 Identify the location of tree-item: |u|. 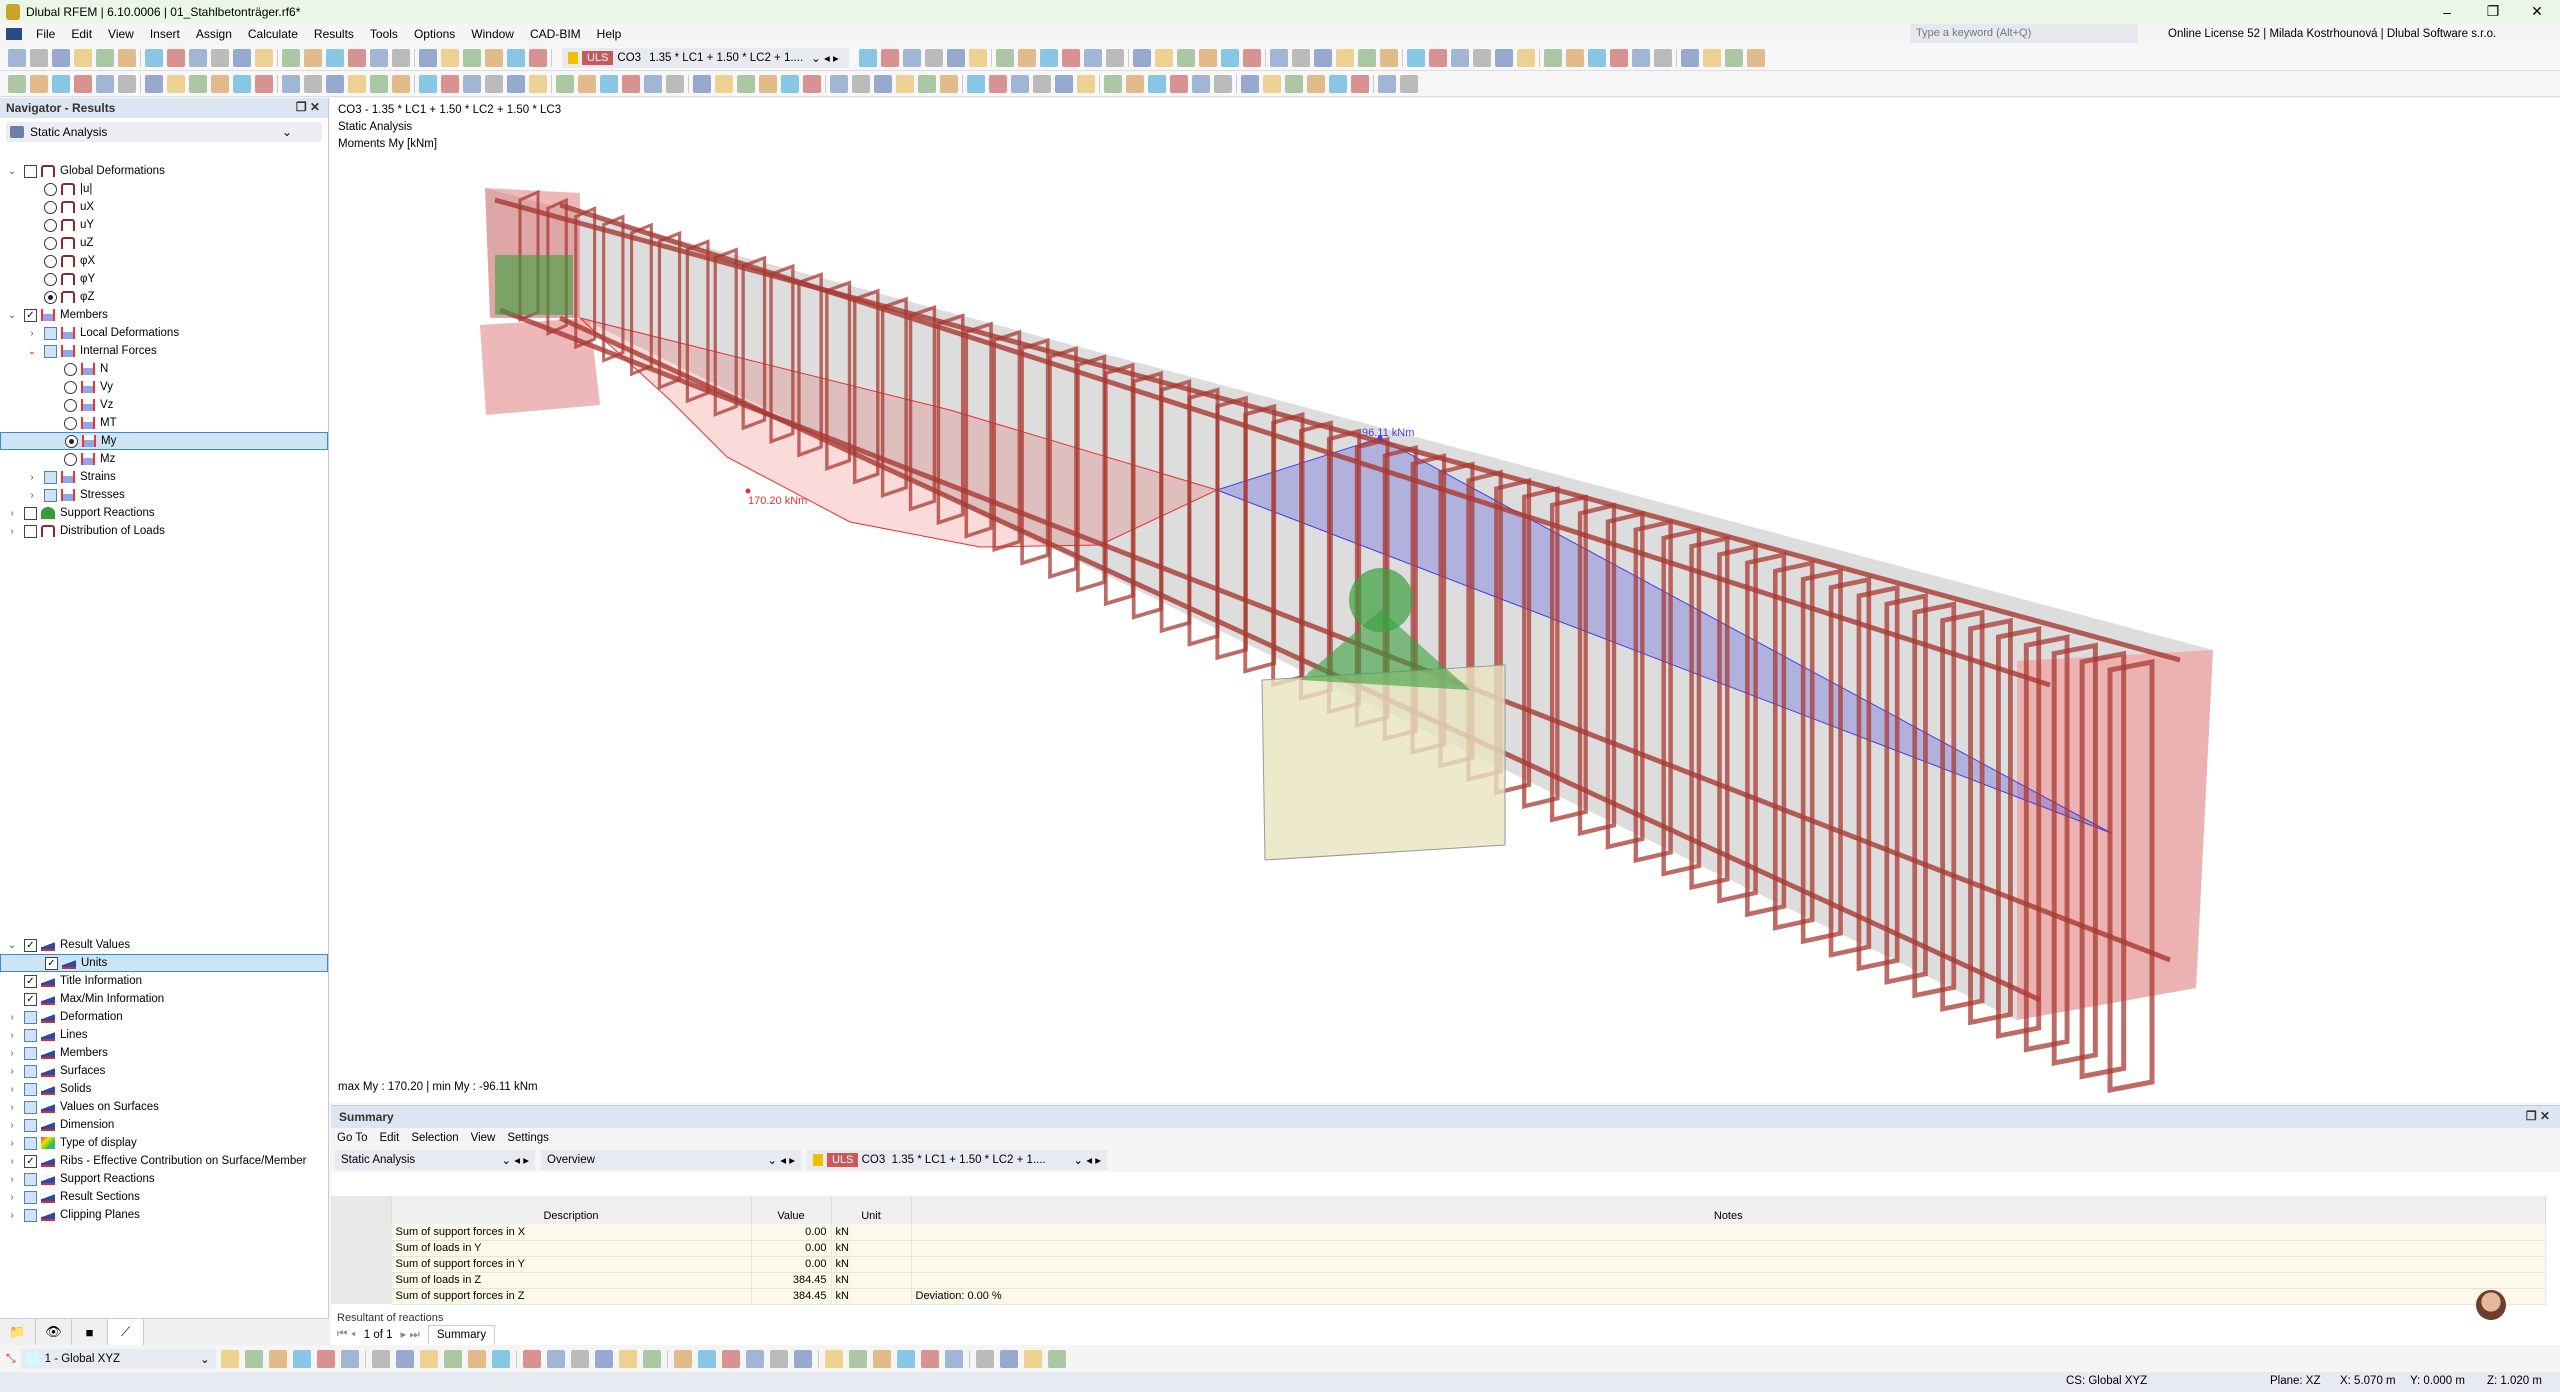
(164, 189).